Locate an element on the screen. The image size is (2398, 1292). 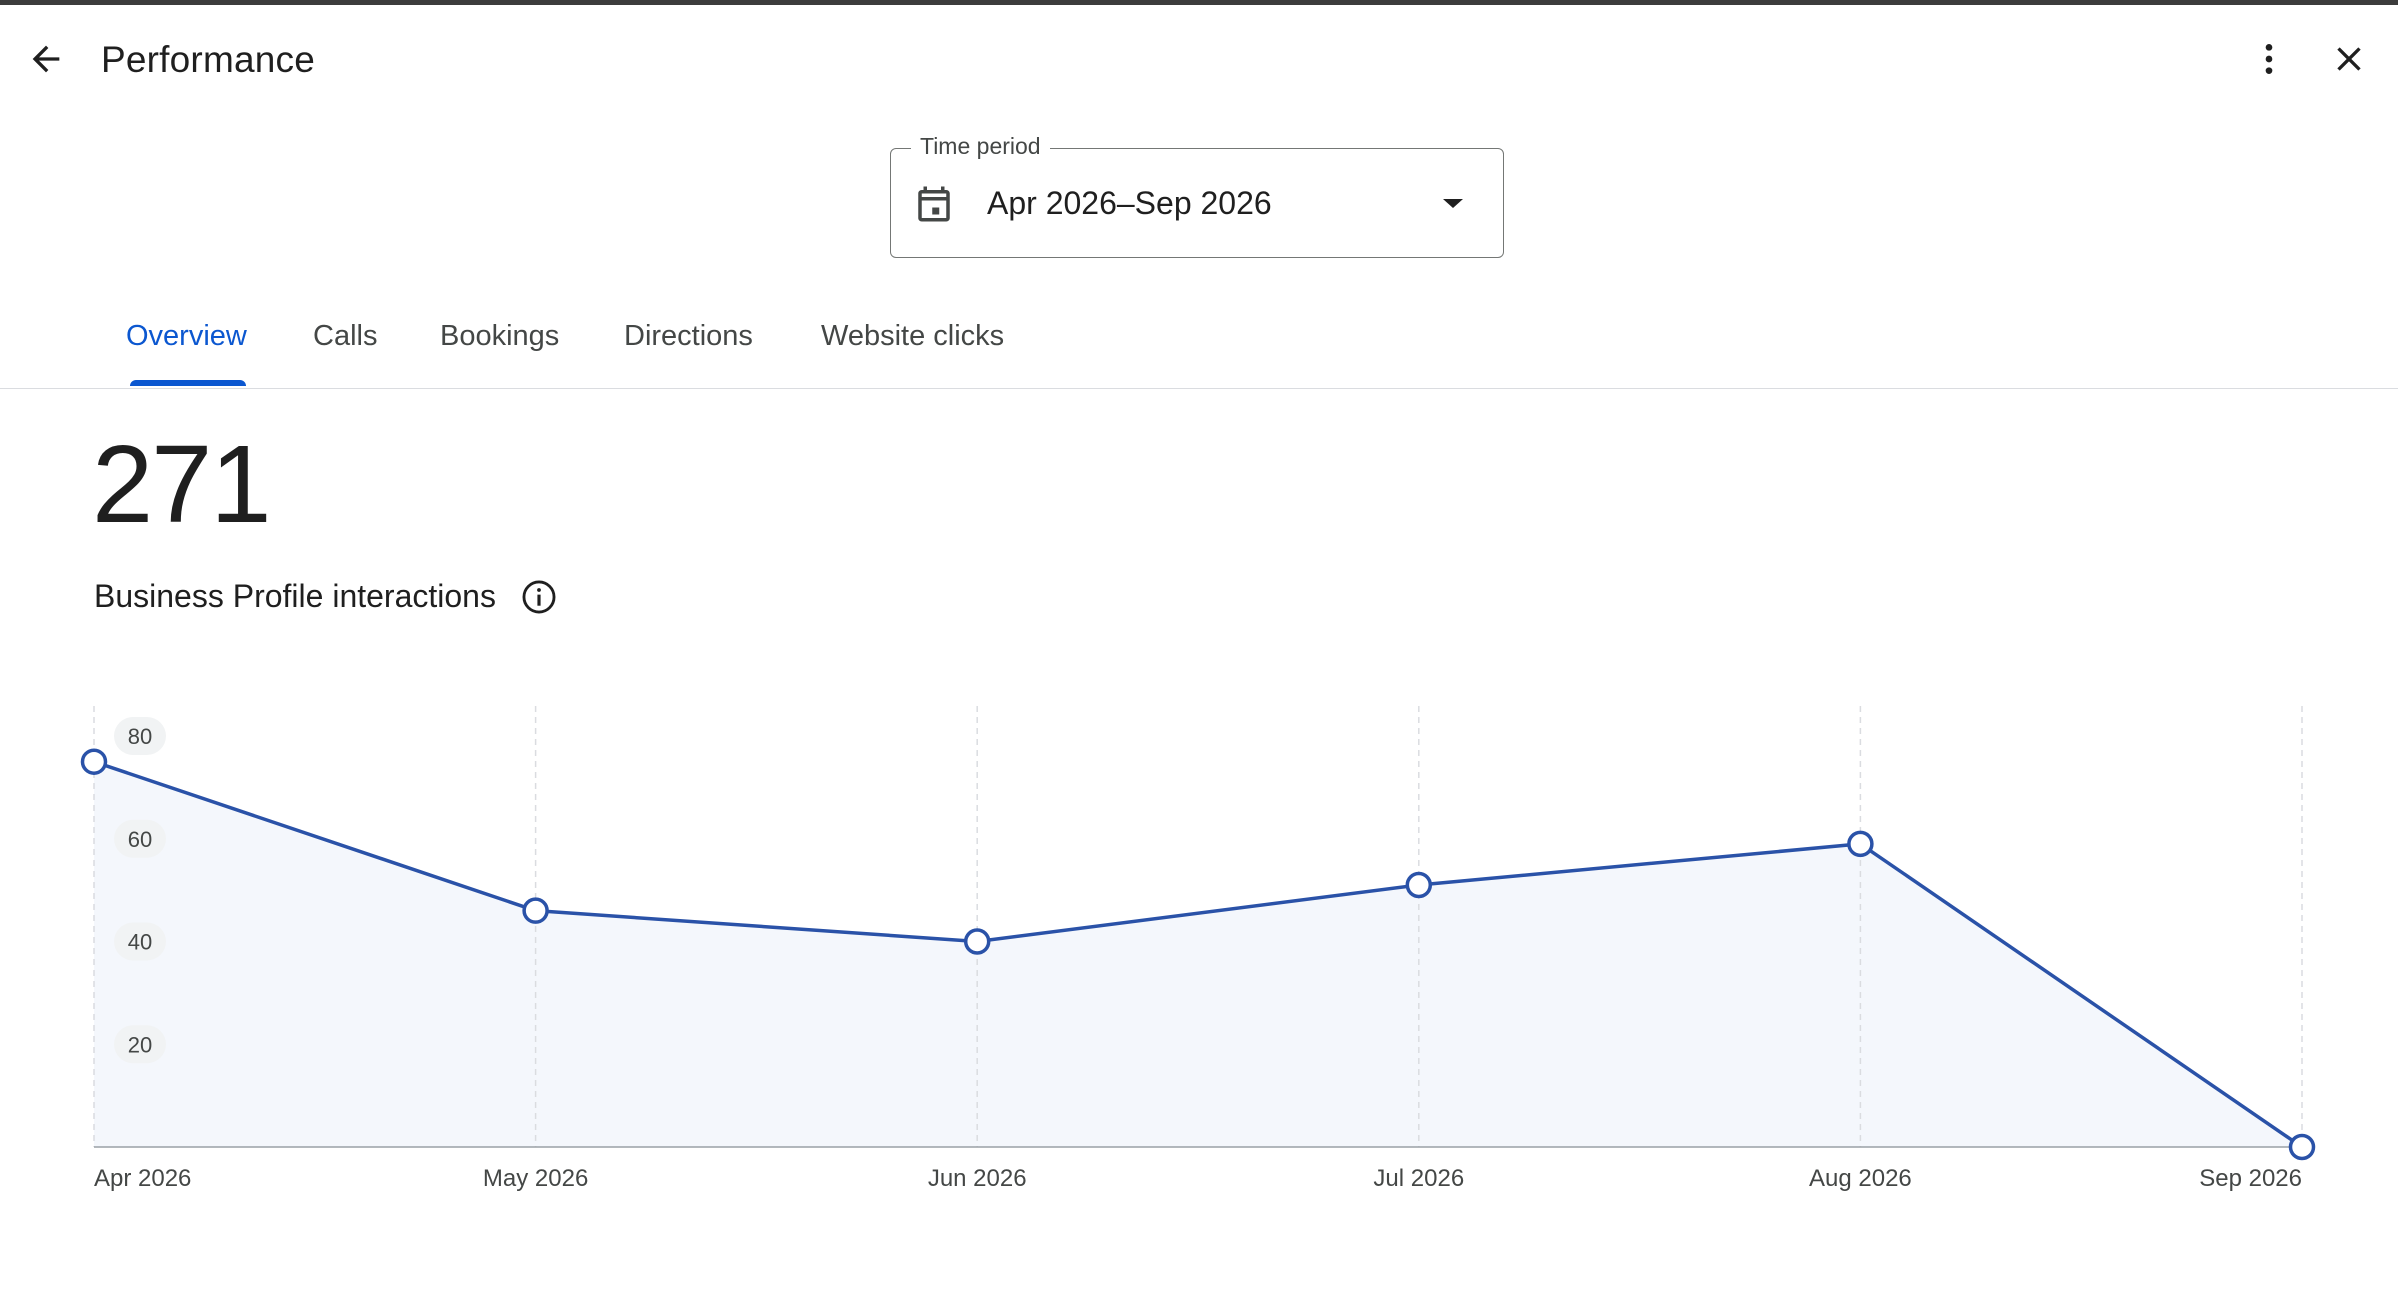
time-period-select: Time period Apr 2026–Sep 2026 is located at coordinates (1197, 195).